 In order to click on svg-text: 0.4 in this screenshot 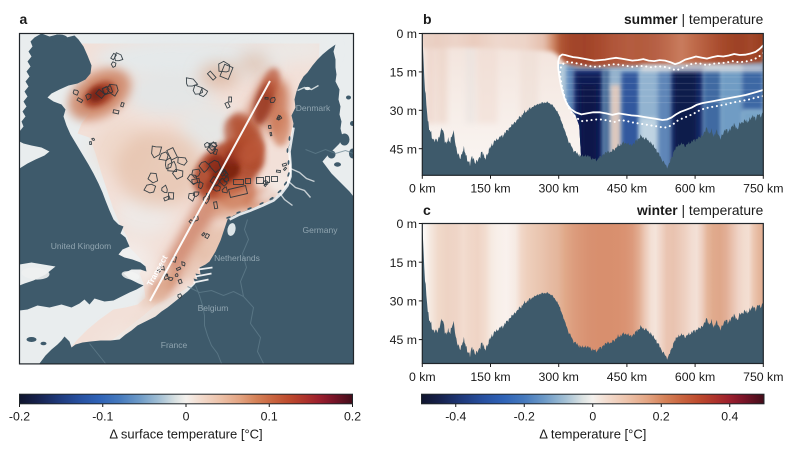, I will do `click(729, 417)`.